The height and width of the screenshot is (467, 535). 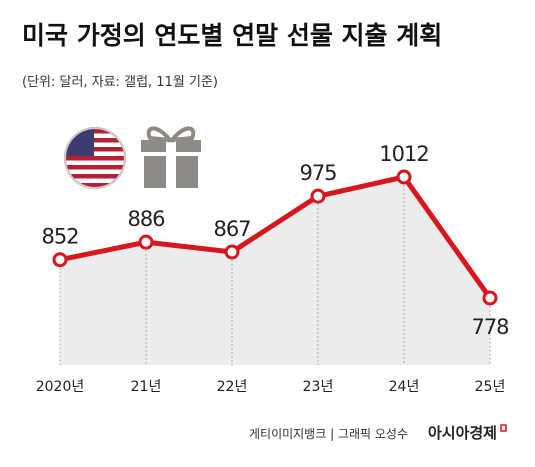 What do you see at coordinates (95, 158) in the screenshot?
I see `flag-icon` at bounding box center [95, 158].